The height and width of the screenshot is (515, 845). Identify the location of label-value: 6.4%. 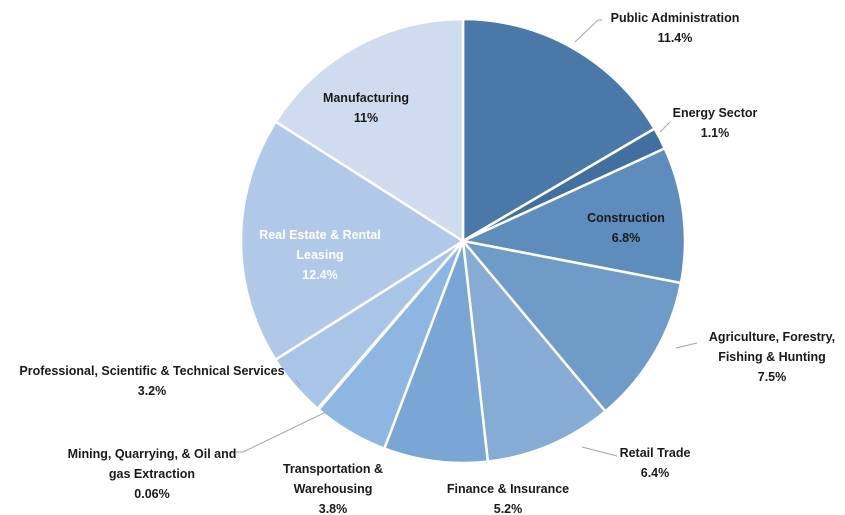
(655, 473).